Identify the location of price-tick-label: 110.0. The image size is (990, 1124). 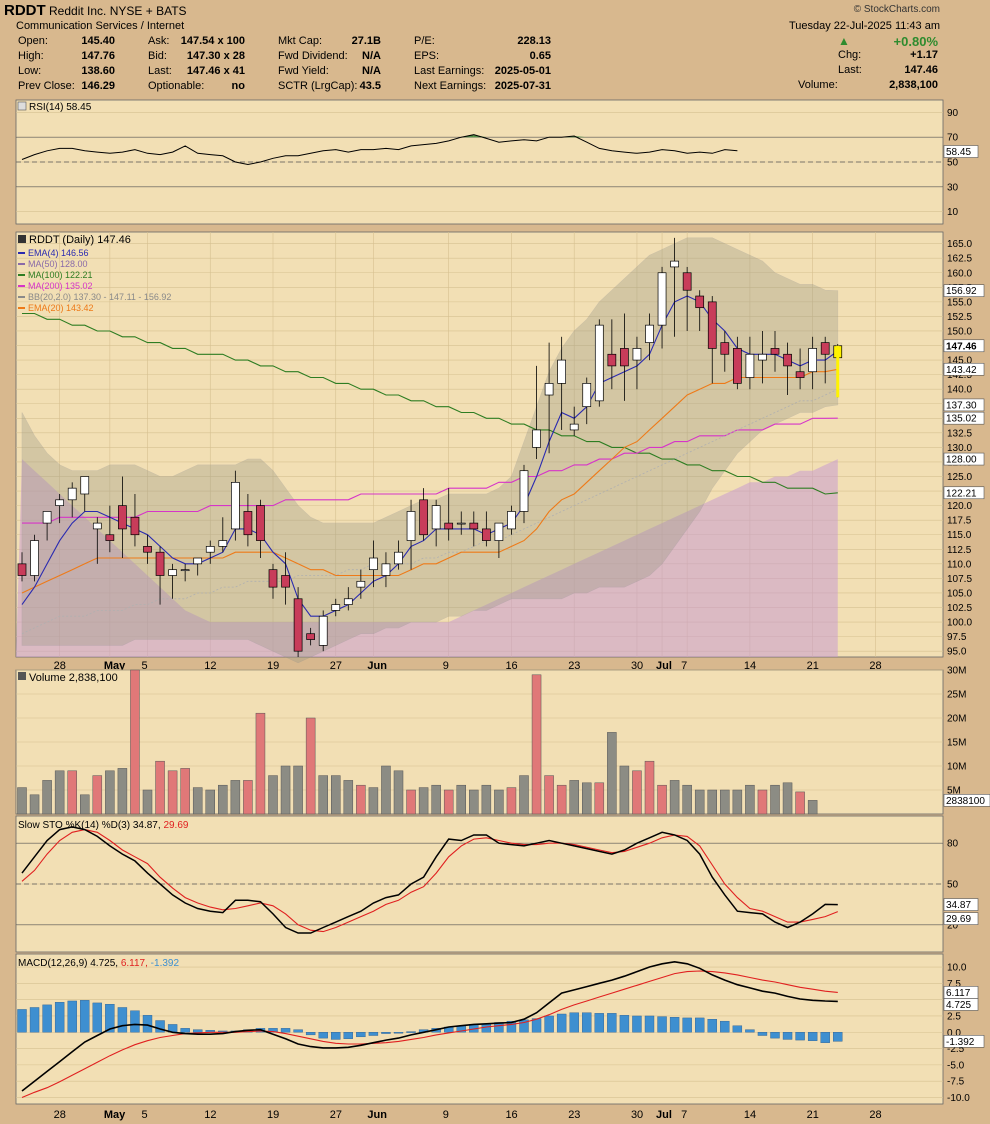
(959, 564).